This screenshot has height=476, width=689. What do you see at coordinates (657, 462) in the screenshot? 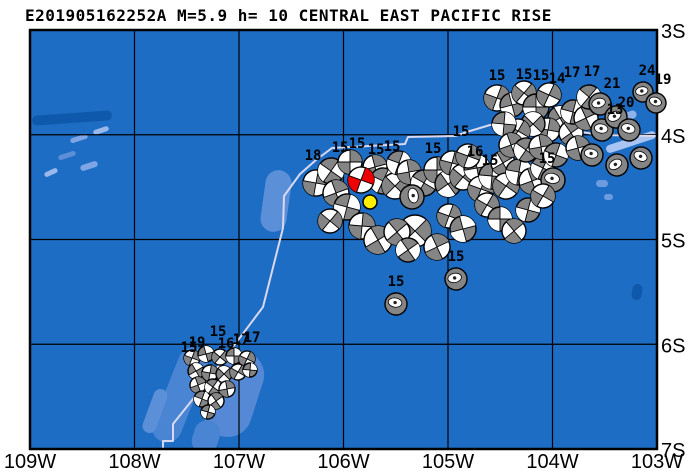
I see `x-axis-label: 103W` at bounding box center [657, 462].